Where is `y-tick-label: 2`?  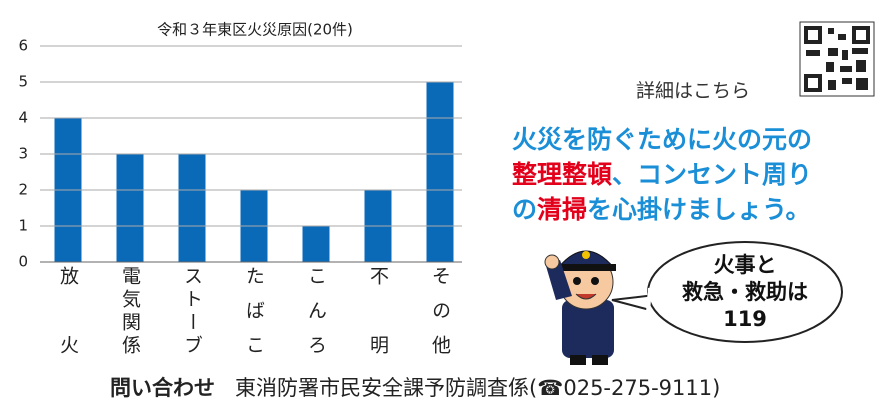
y-tick-label: 2 is located at coordinates (23, 190).